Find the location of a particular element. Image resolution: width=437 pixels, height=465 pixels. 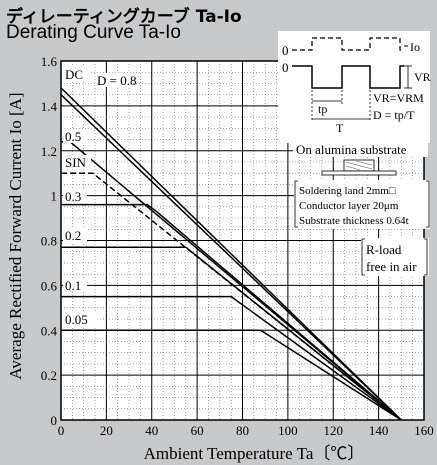

y-tick-label: 1 is located at coordinates (54, 196).